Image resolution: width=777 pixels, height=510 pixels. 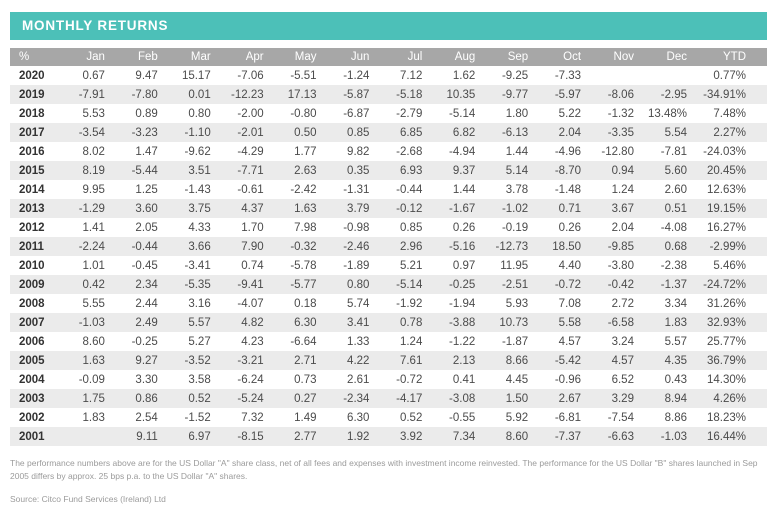 What do you see at coordinates (32, 379) in the screenshot?
I see `year-label-2004: 2004` at bounding box center [32, 379].